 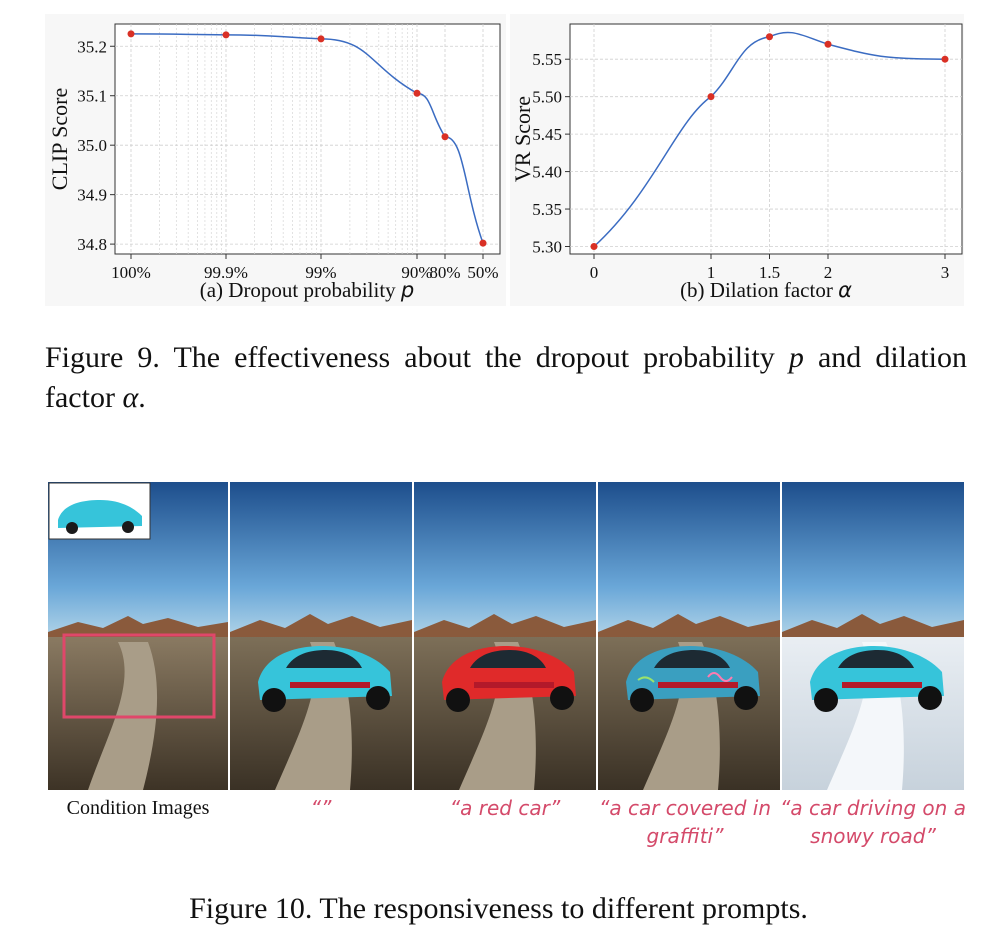 I want to click on x-tick-label: 50%, so click(x=482, y=272).